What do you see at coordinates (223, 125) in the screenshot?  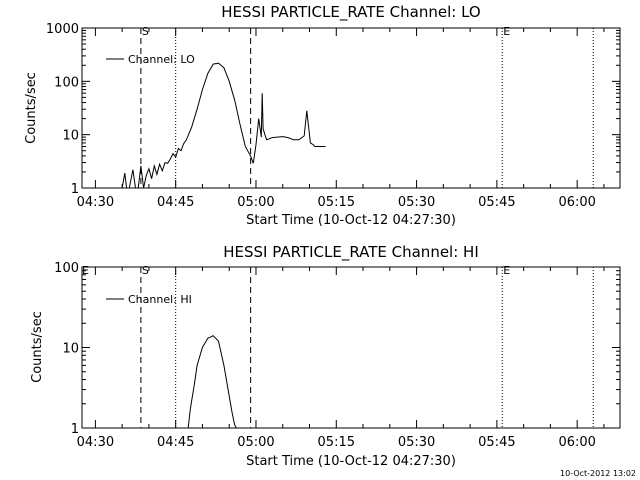 I see `series-line-lo` at bounding box center [223, 125].